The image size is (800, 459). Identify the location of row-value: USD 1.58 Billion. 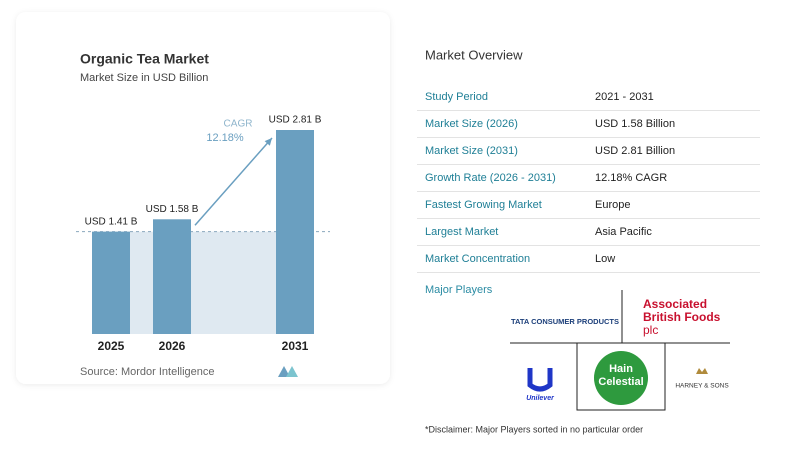
(635, 124).